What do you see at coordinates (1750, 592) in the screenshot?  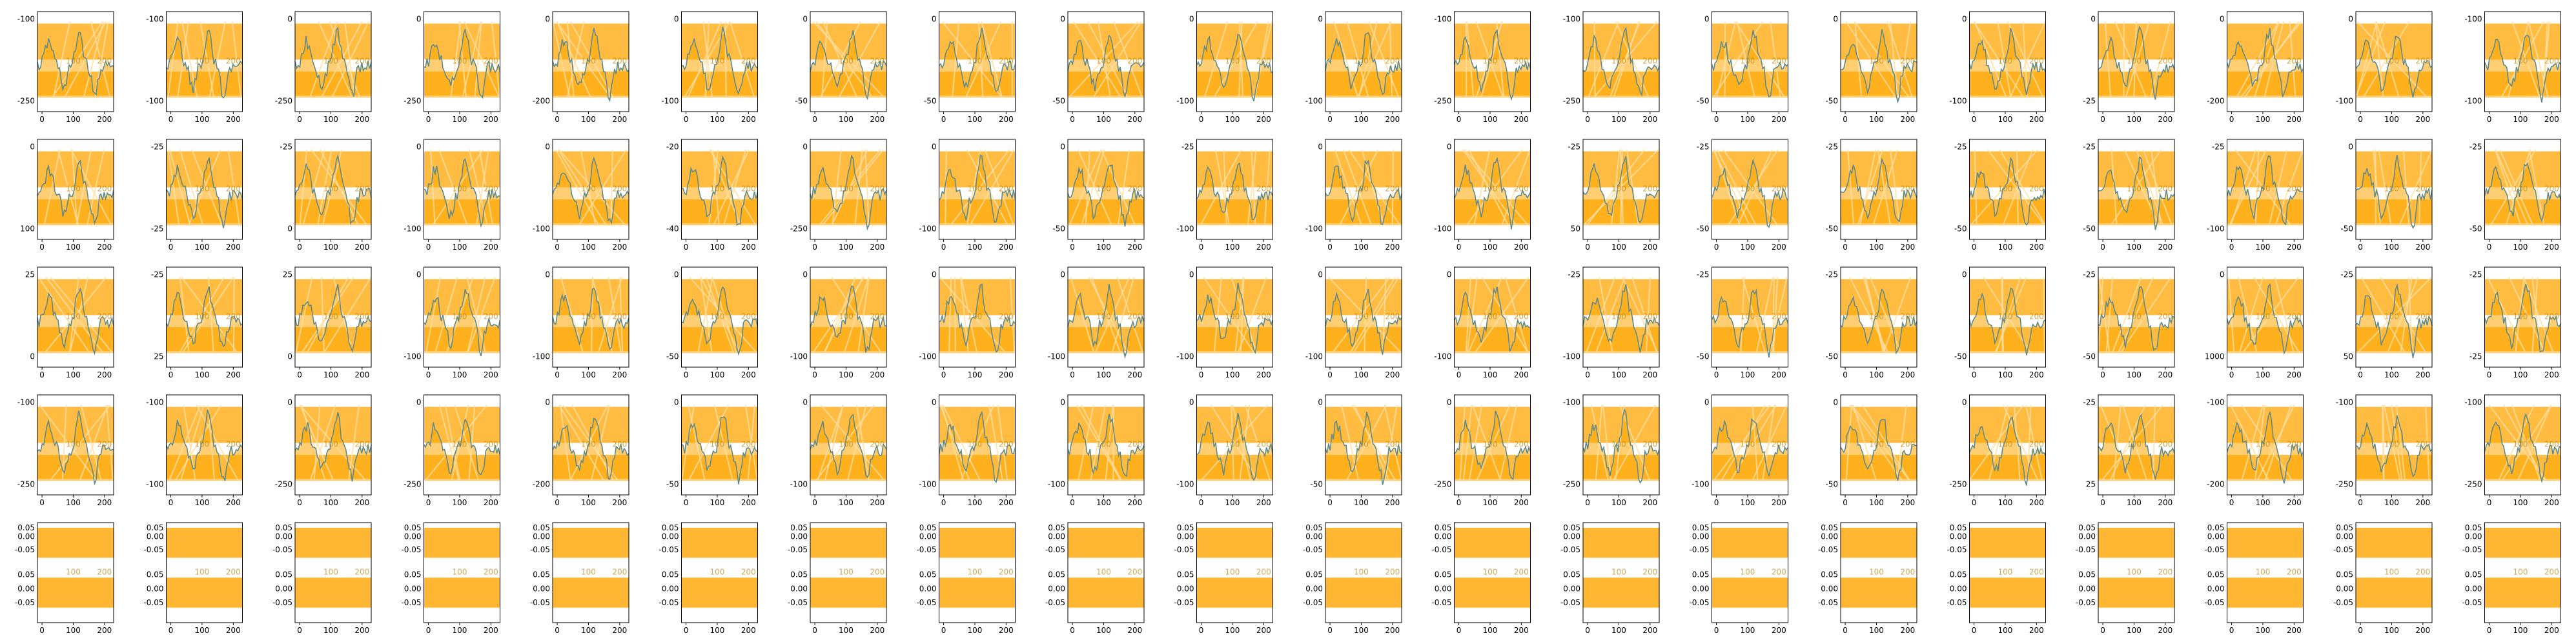 I see `band-lower` at bounding box center [1750, 592].